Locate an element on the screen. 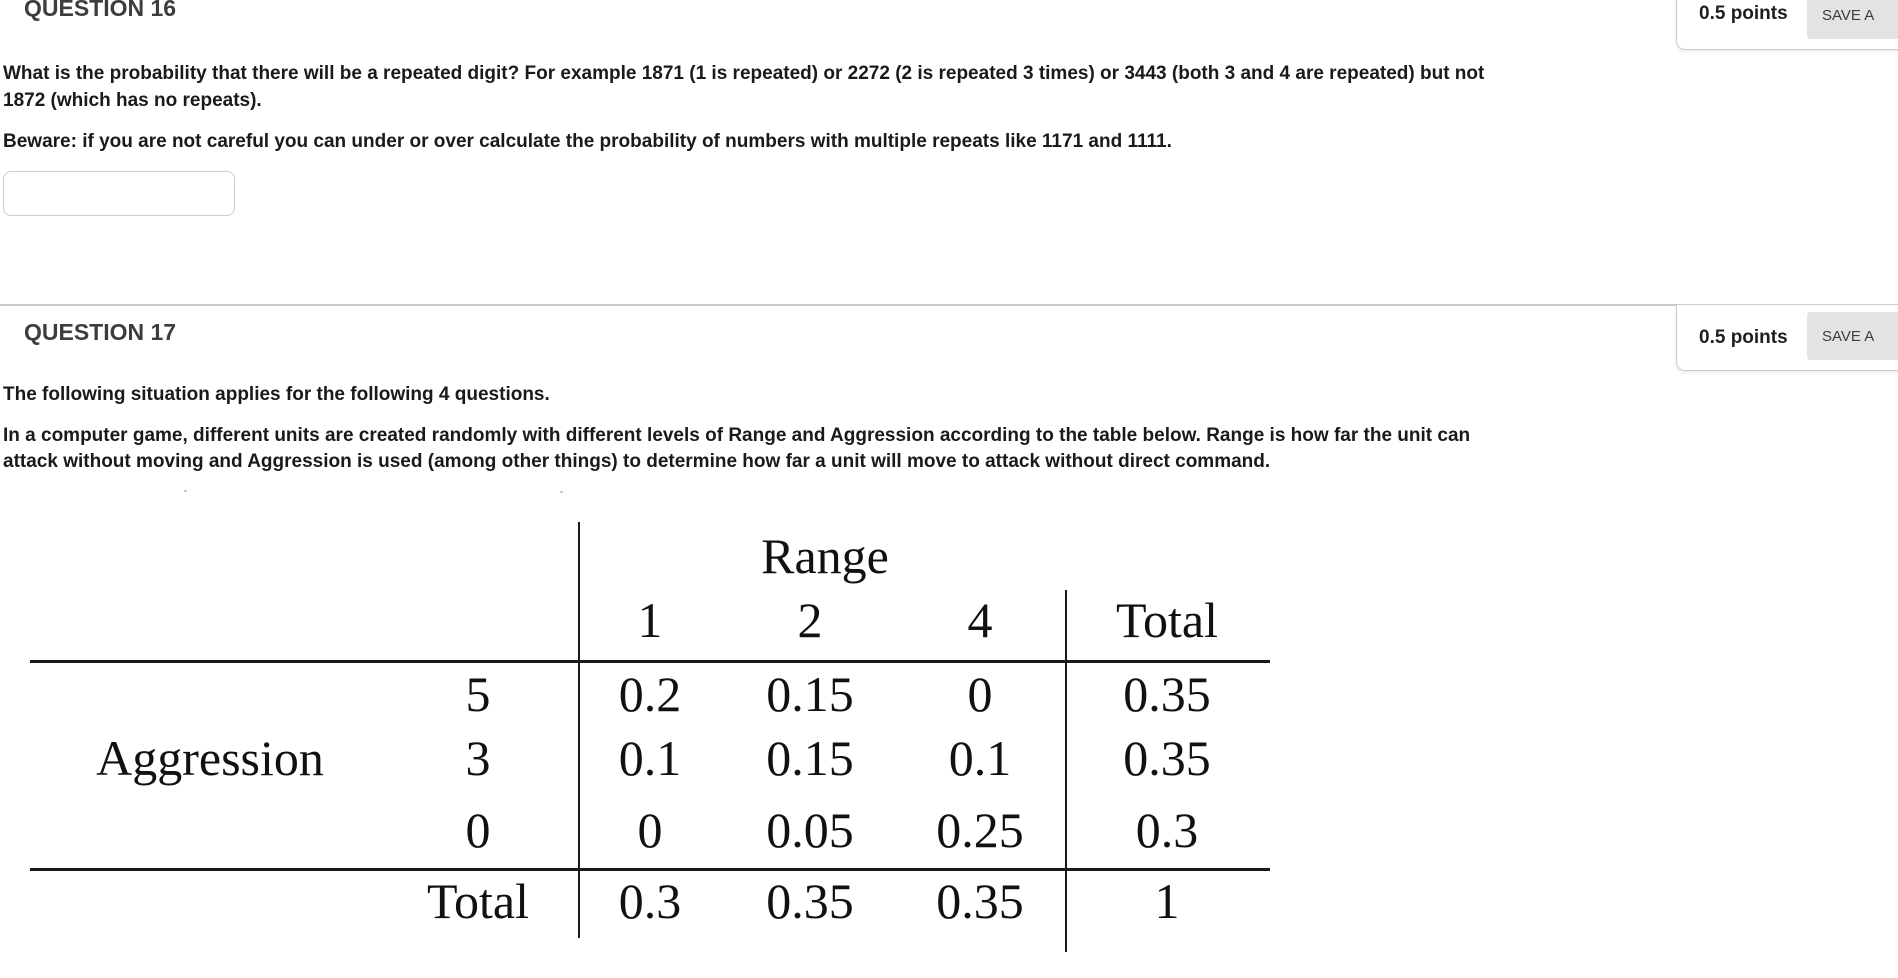 This screenshot has height=978, width=1898. table-col-header: 2 is located at coordinates (810, 620).